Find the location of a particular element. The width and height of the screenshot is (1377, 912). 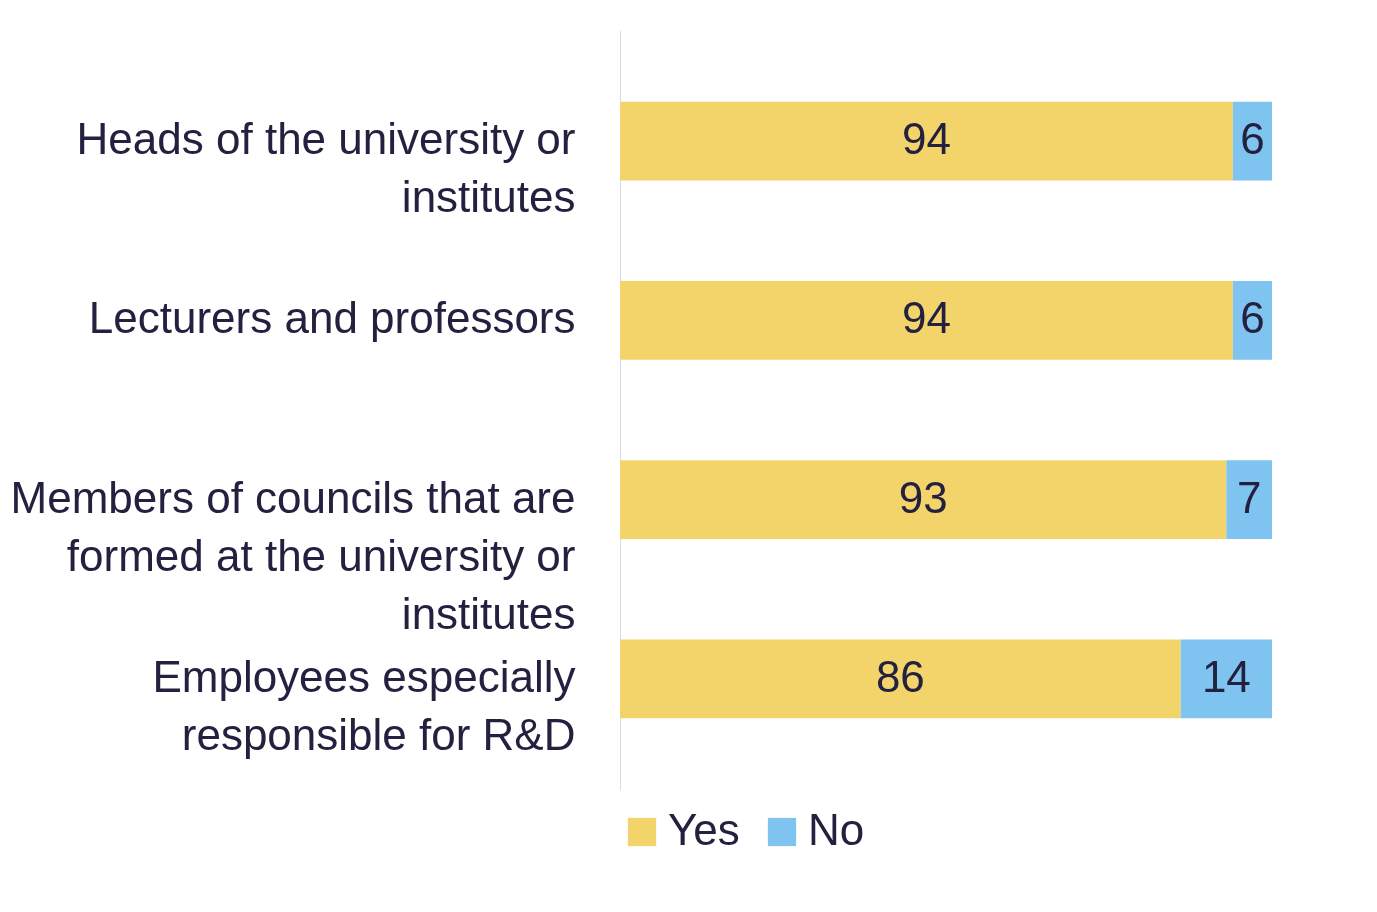

legend-label: Yes is located at coordinates (704, 829).